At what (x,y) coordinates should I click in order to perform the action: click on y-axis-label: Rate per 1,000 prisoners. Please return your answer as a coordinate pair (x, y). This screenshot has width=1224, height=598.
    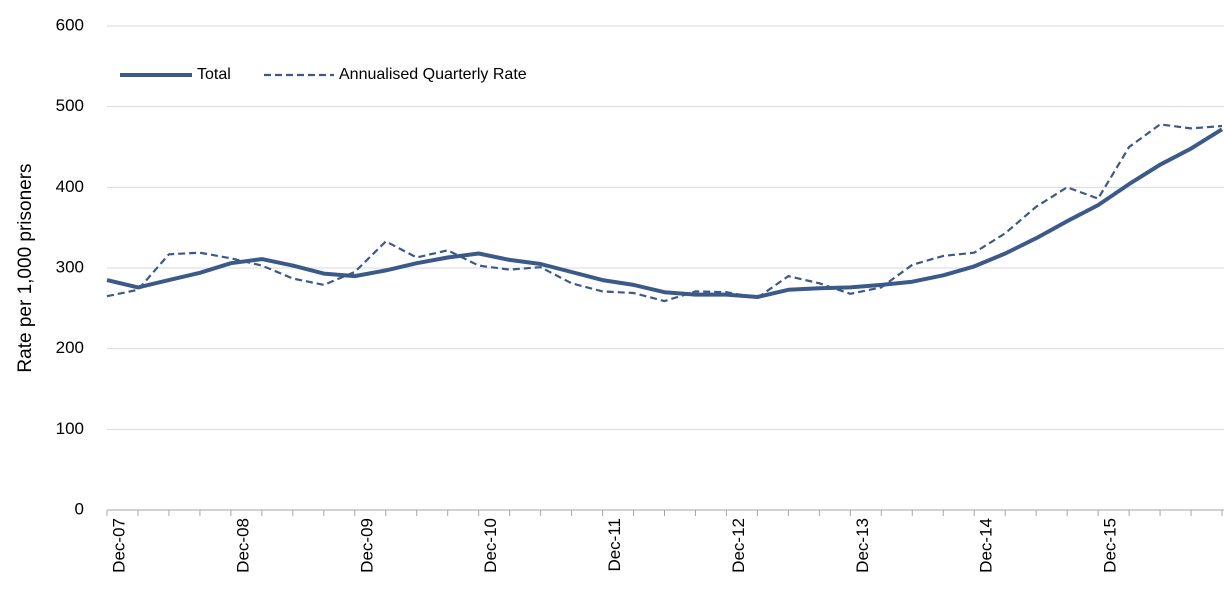
    Looking at the image, I should click on (25, 267).